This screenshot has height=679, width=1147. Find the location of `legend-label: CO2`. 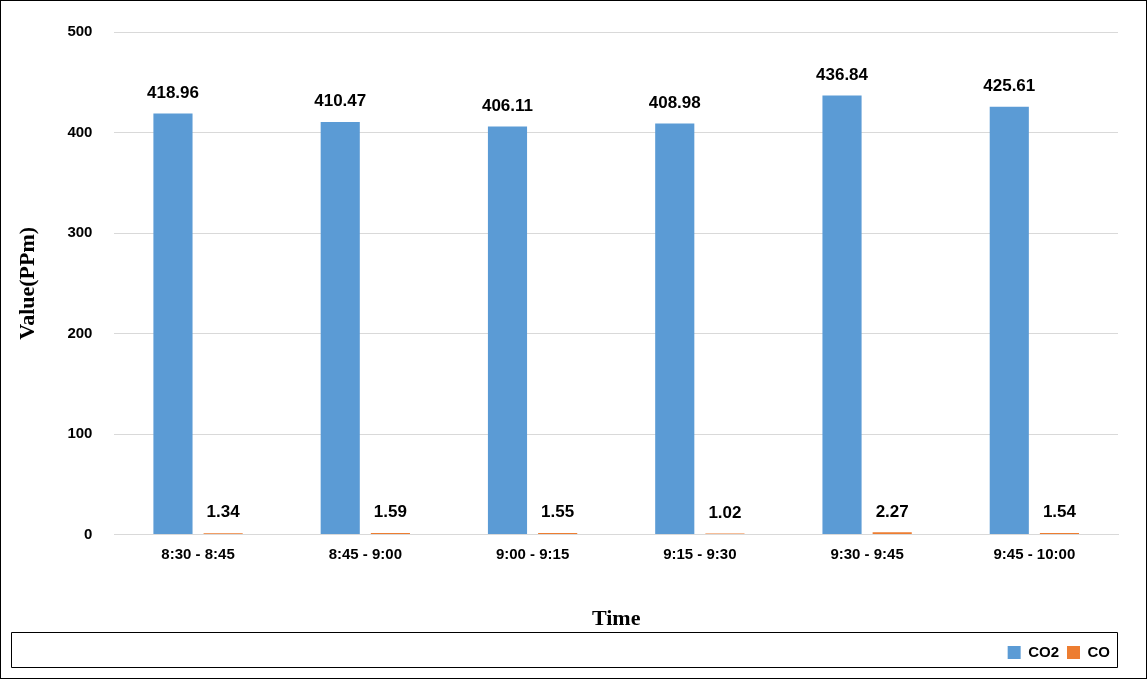

legend-label: CO2 is located at coordinates (1043, 651).